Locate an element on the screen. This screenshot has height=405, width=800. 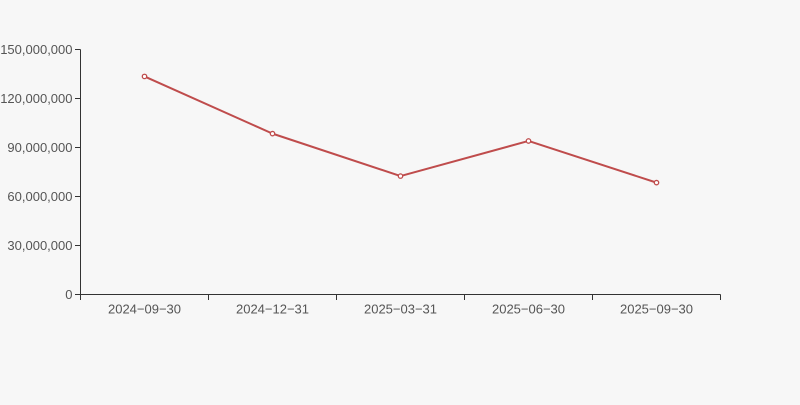
y-axis-label: 30,000,000 is located at coordinates (39, 245).